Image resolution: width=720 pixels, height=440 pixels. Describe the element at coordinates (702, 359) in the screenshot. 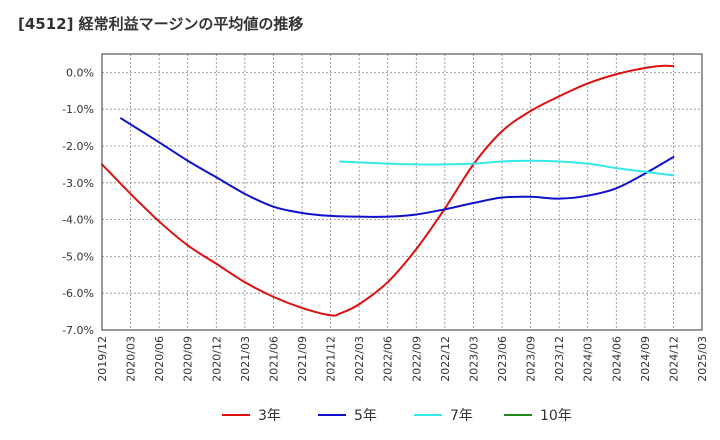

I see `x-tick-label: 2025/03` at that location.